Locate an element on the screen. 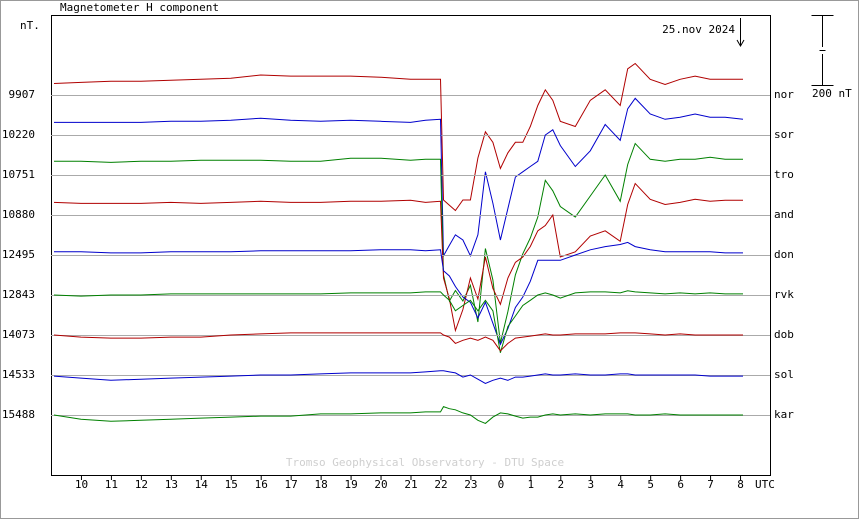  station-label: don is located at coordinates (784, 254).